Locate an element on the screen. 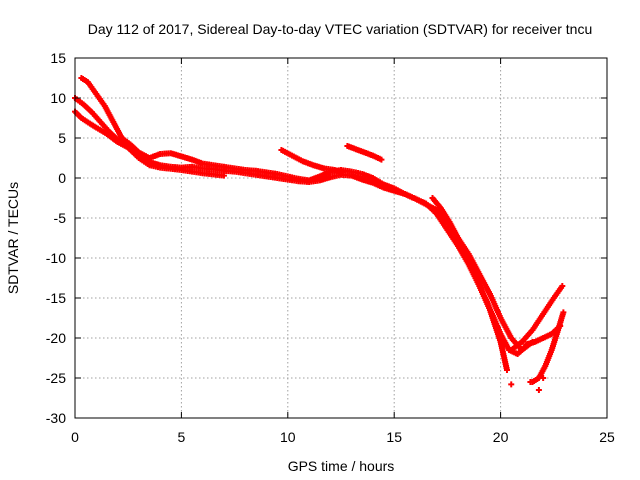  series-lower-band is located at coordinates (149, 143).